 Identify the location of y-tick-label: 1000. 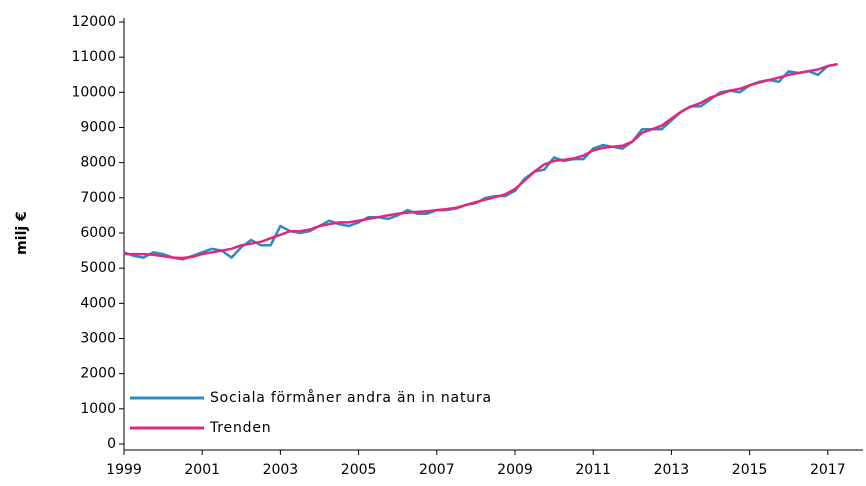
(98, 409).